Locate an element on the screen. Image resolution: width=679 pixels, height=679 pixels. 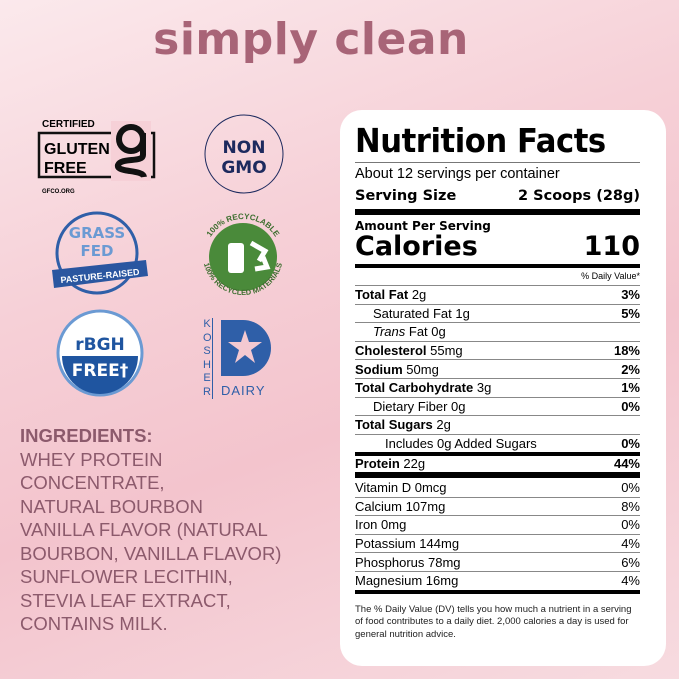
svg-text: GFCO.ORG is located at coordinates (58, 192).